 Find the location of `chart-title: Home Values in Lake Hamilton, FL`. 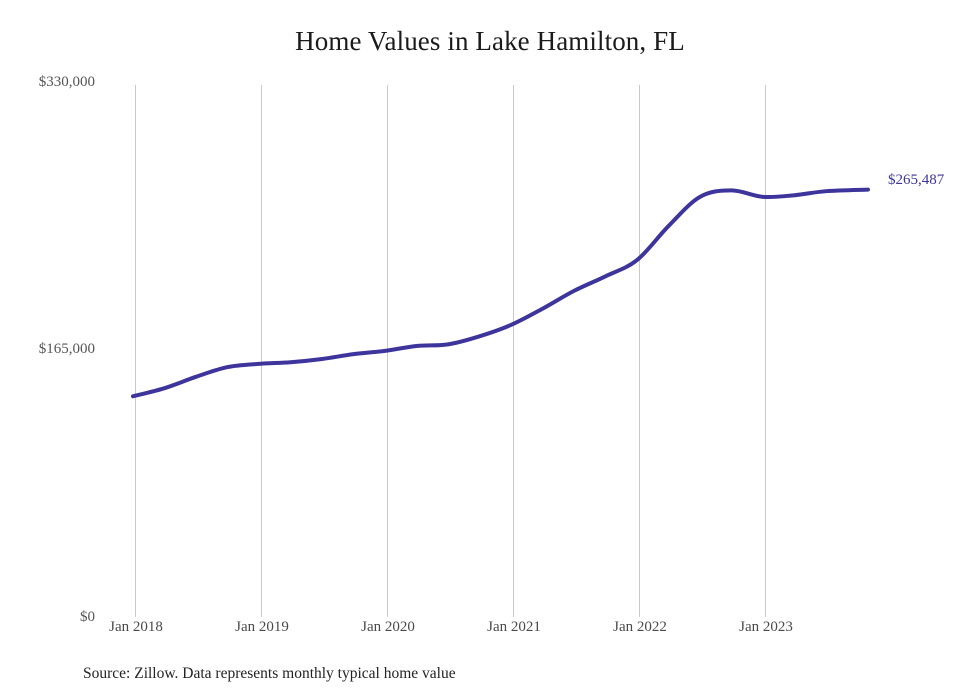

chart-title: Home Values in Lake Hamilton, FL is located at coordinates (490, 41).